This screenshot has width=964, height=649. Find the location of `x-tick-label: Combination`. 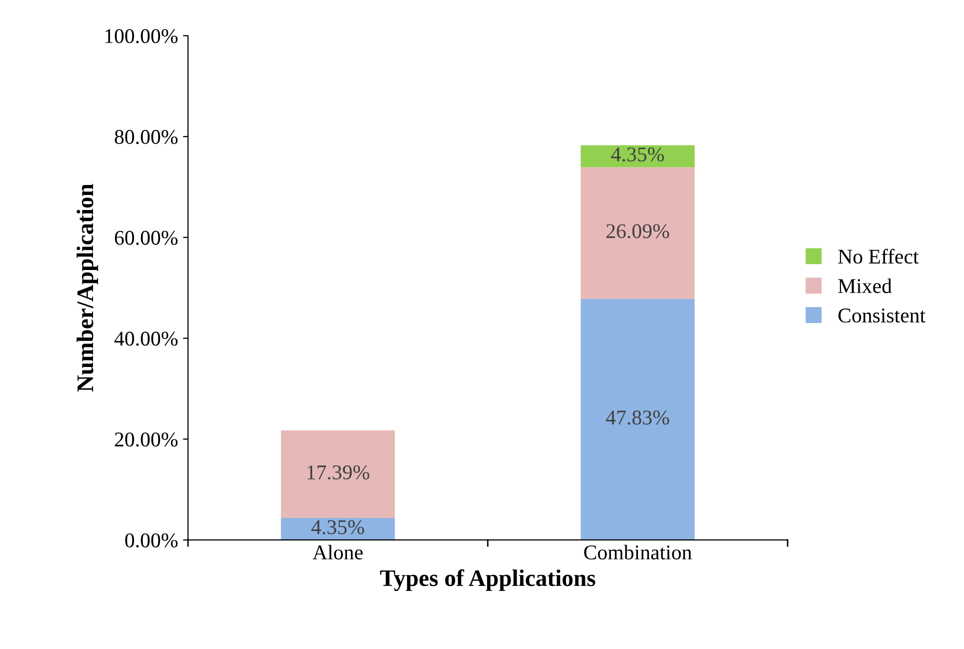

x-tick-label: Combination is located at coordinates (638, 552).